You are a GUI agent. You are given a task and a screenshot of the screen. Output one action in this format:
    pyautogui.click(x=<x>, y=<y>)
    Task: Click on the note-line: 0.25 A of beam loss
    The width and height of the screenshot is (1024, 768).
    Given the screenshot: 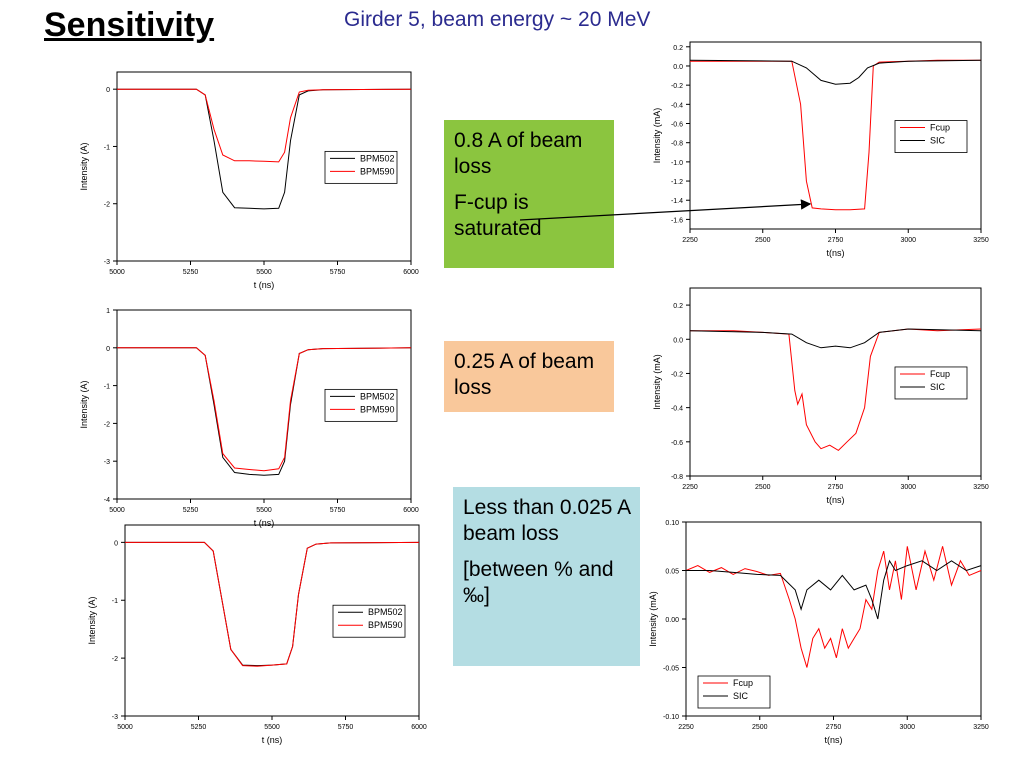 What is the action you would take?
    pyautogui.click(x=524, y=374)
    